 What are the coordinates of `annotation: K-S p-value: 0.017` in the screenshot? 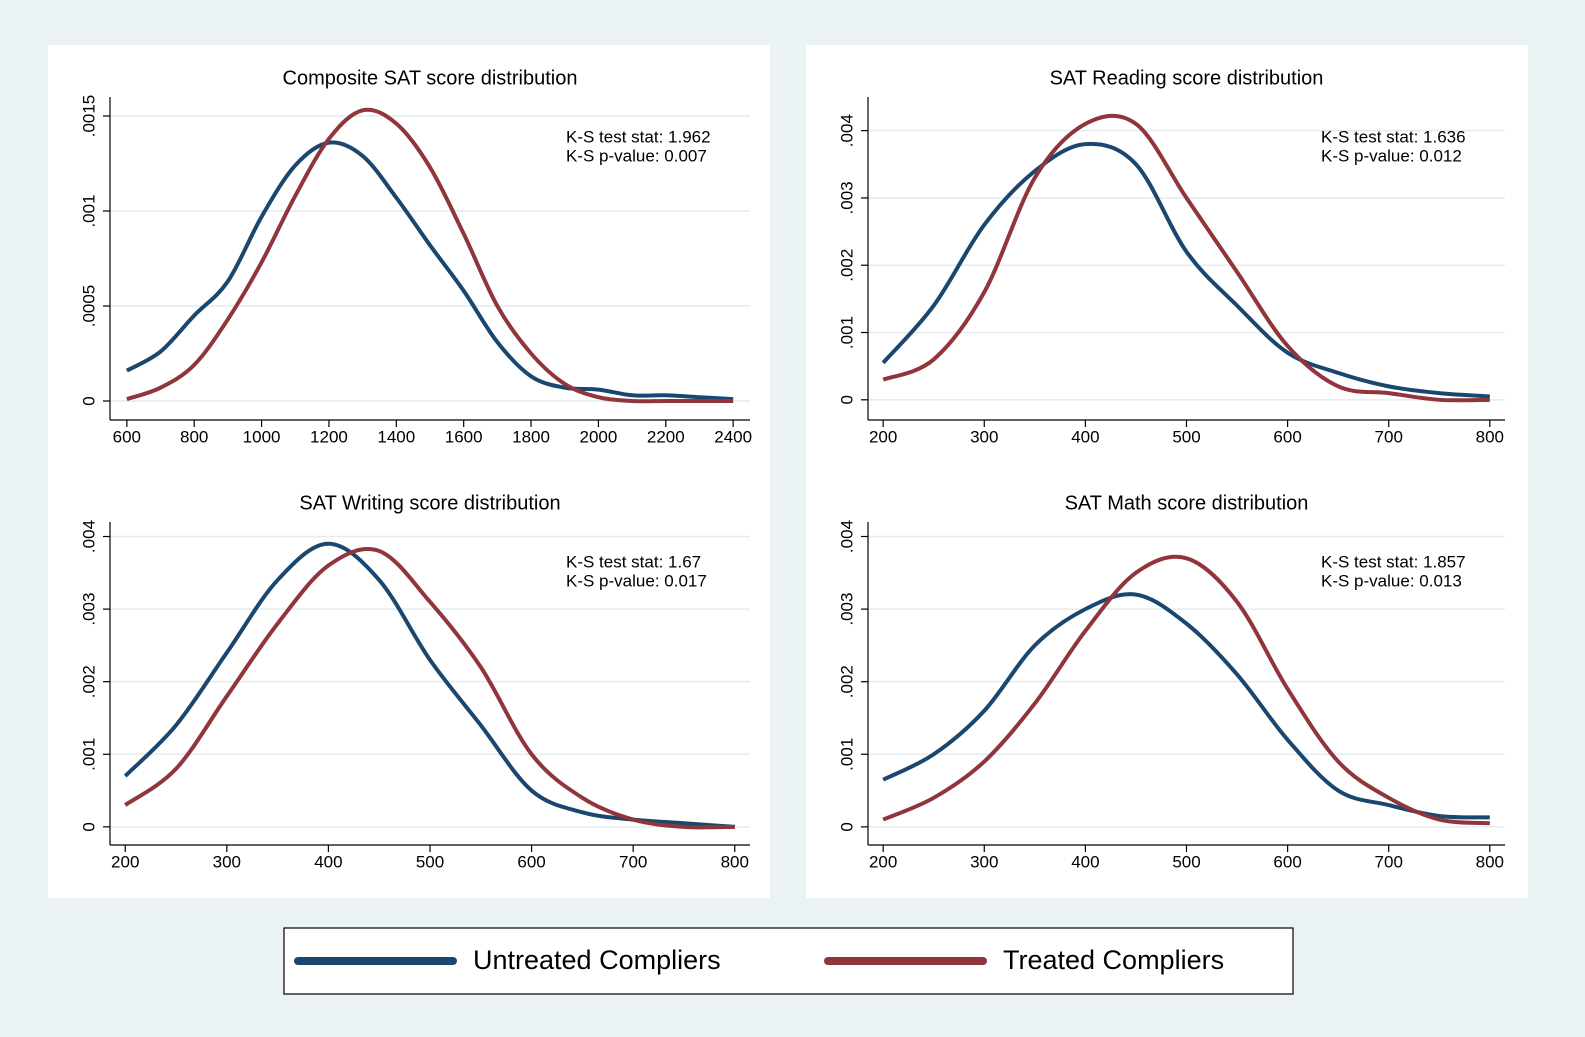 It's located at (636, 580).